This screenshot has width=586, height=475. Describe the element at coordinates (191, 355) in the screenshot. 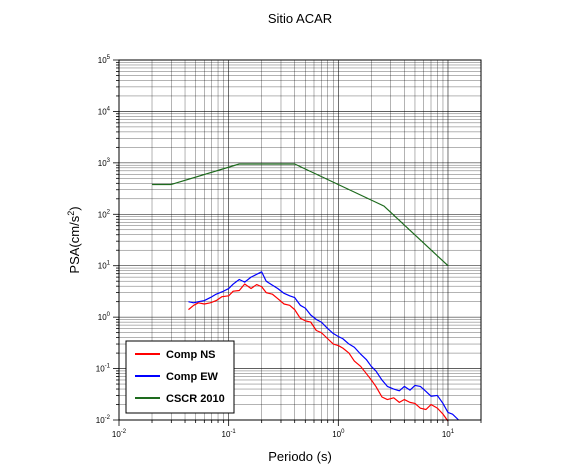

I see `legend-label: Comp NS` at that location.